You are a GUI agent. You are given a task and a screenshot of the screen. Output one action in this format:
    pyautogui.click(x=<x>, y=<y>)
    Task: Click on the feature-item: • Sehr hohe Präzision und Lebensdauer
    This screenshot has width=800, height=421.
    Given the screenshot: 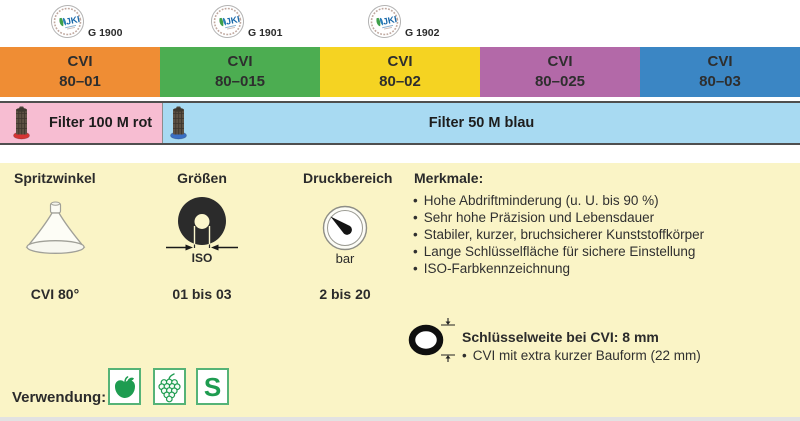 What is the action you would take?
    pyautogui.click(x=558, y=217)
    